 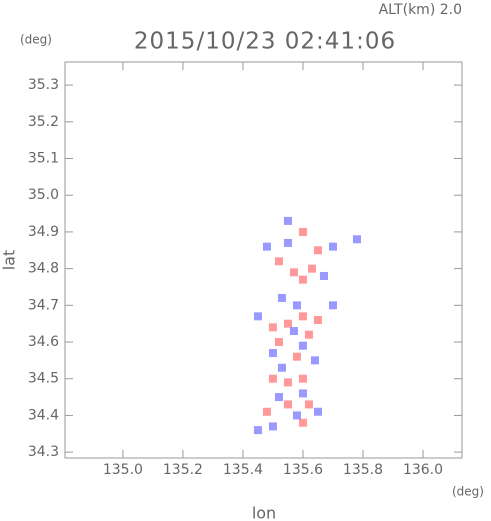 I want to click on x-tick-label: 135.0, so click(x=123, y=470).